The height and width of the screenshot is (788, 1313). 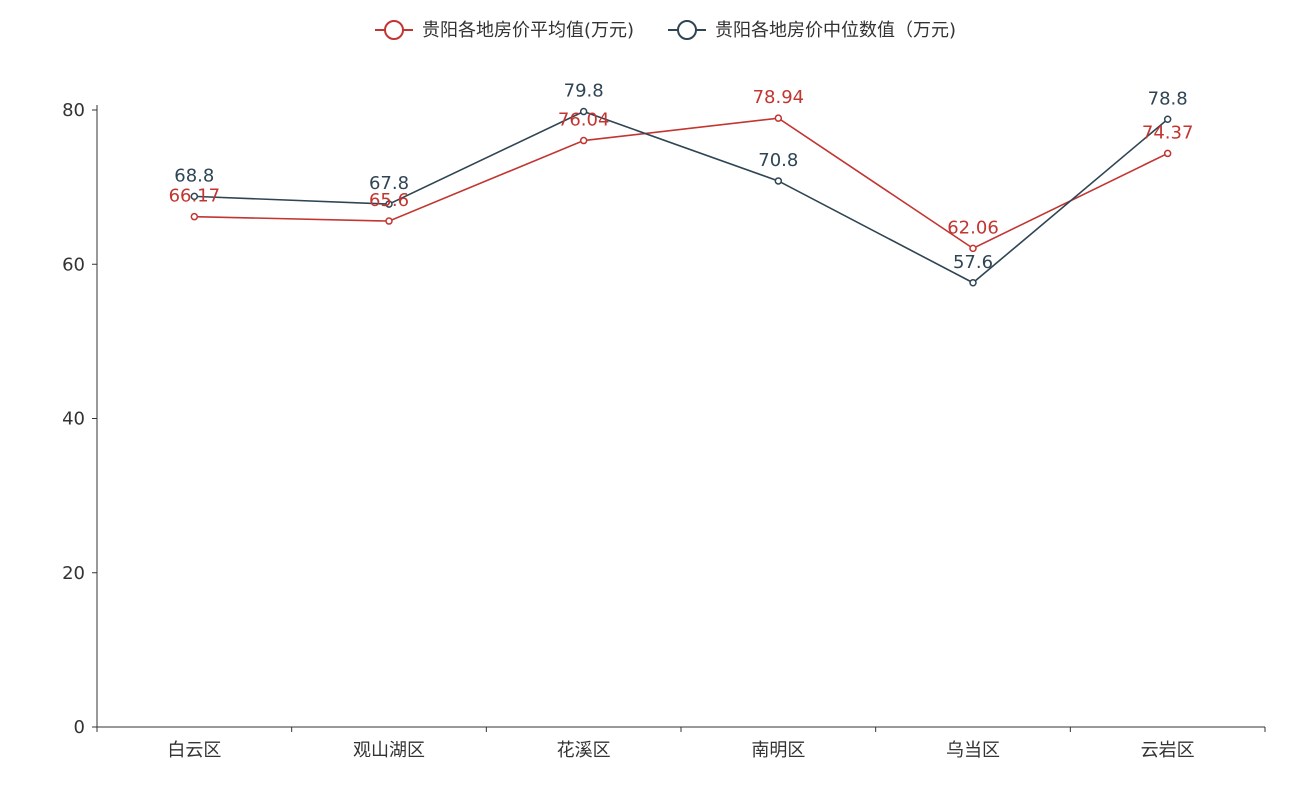 What do you see at coordinates (528, 30) in the screenshot?
I see `legend-label: 贵阳各地房价平均值(万元)` at bounding box center [528, 30].